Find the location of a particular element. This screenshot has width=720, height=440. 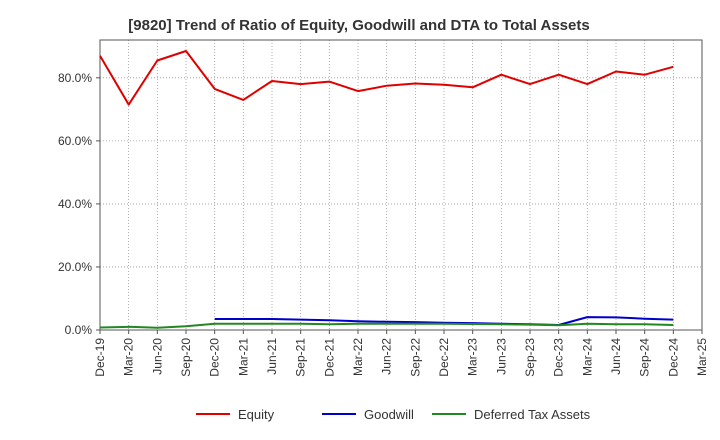

x-tick-label: Mar-25 is located at coordinates (702, 357).